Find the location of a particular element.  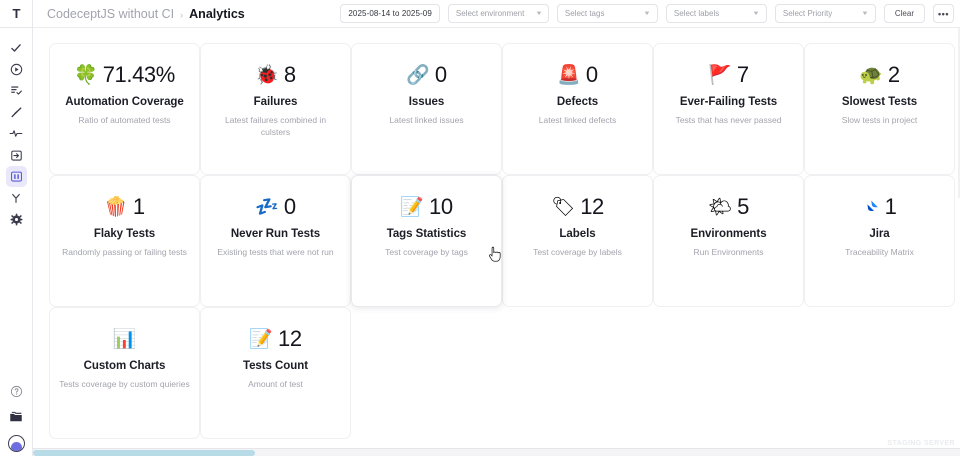

play-circle-icon is located at coordinates (16, 69).